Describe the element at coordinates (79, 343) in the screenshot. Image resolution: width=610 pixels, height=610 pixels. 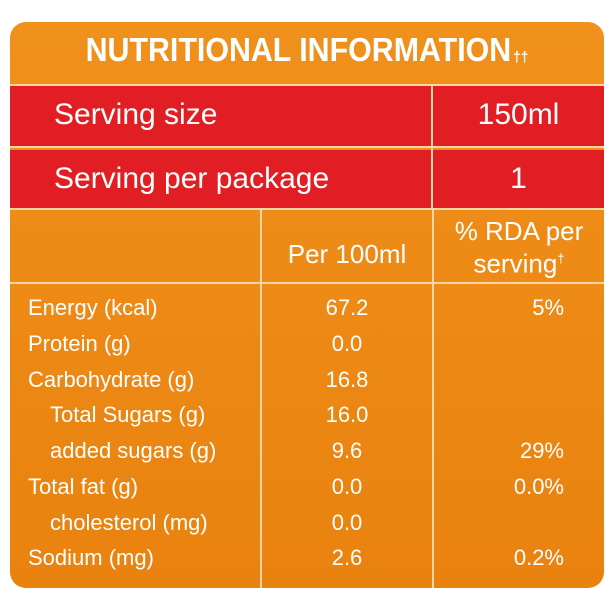
I see `nutrient-name: Protein (g)` at that location.